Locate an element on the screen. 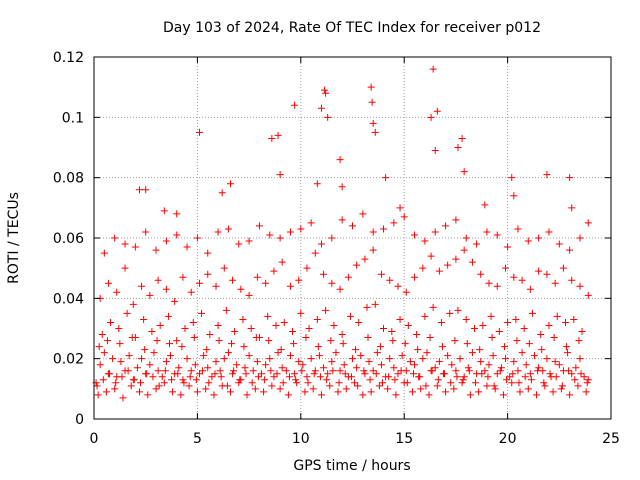  x-axis-label: GPS time / hours is located at coordinates (351, 466).